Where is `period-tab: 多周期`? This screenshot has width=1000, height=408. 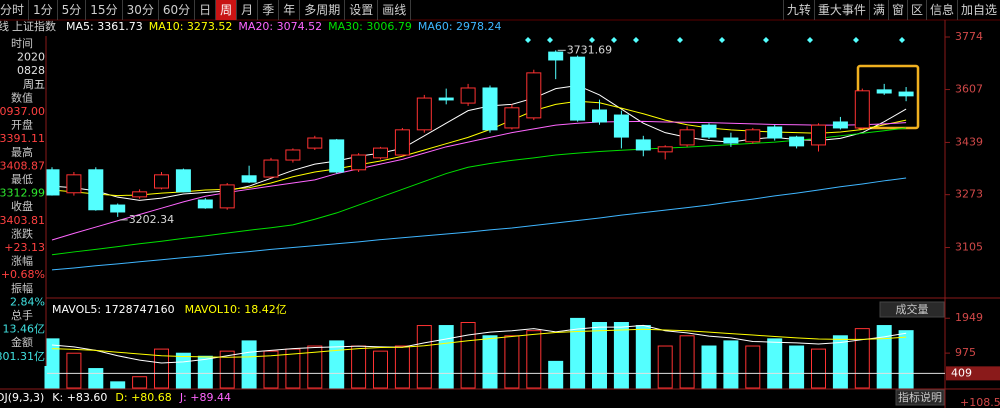 period-tab: 多周期 is located at coordinates (323, 10).